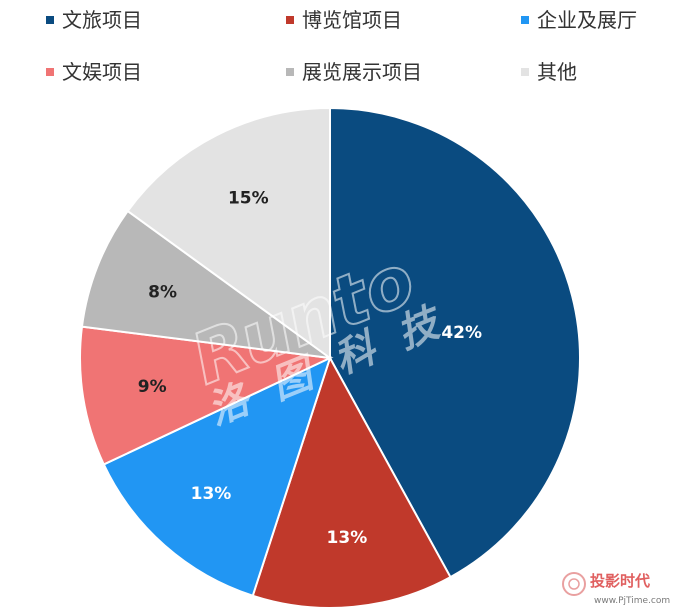 This screenshot has width=700, height=615. I want to click on legend-item: 其他, so click(549, 72).